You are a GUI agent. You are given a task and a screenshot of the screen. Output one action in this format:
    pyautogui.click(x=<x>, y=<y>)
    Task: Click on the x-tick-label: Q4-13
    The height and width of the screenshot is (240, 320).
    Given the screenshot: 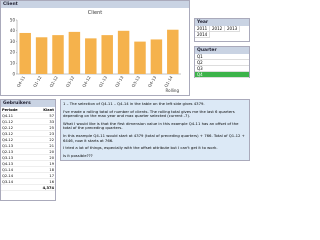 What is the action you would take?
    pyautogui.click(x=152, y=81)
    